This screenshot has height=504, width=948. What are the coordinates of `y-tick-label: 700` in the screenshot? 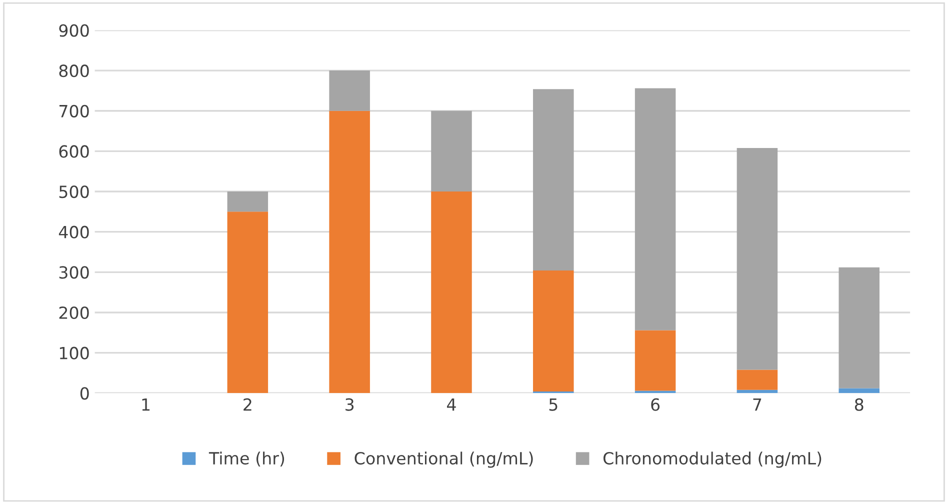 It's located at (74, 111).